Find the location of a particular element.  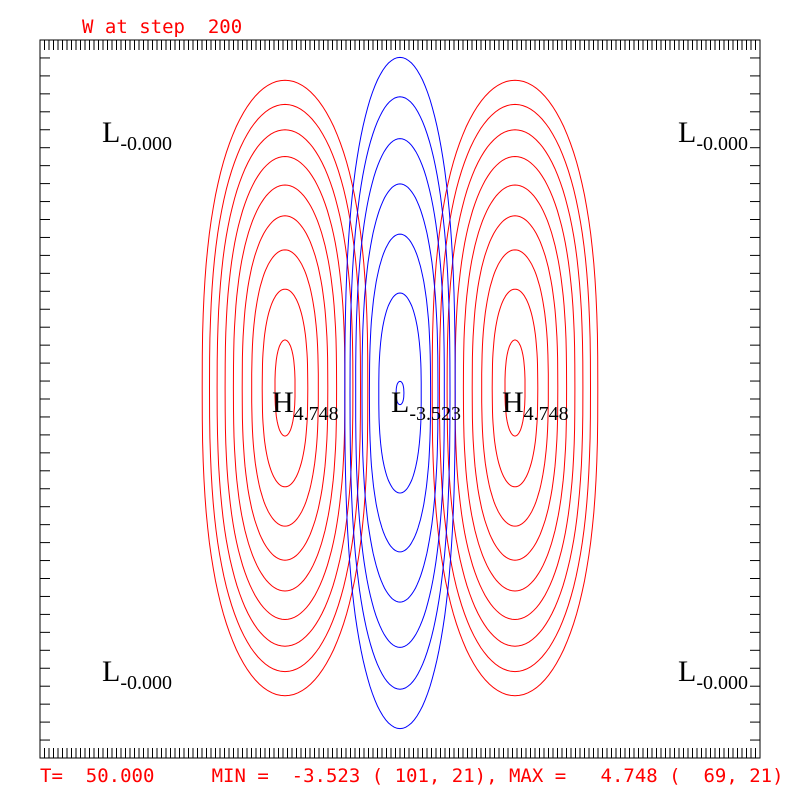

extremum-label-corner-top-left: L-0.000 is located at coordinates (137, 135).